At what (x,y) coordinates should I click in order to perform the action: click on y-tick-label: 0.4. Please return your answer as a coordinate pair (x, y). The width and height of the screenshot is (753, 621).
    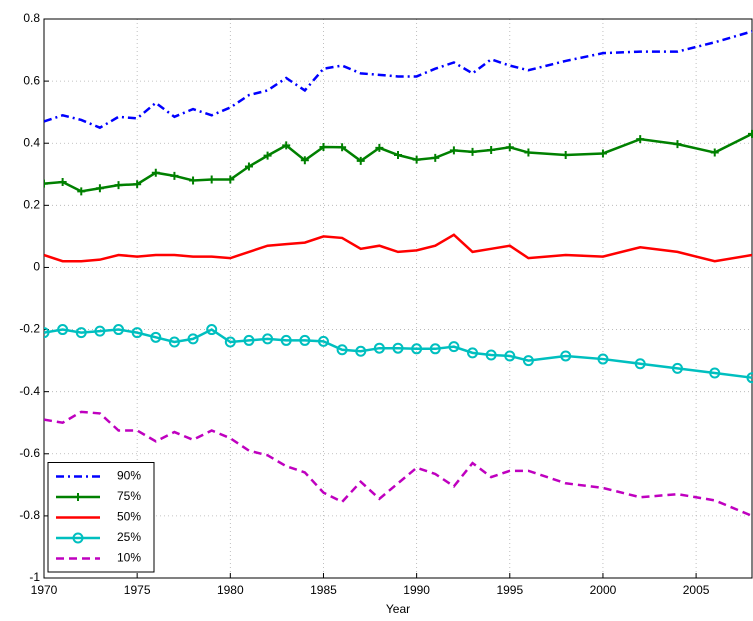
    Looking at the image, I should click on (31, 142).